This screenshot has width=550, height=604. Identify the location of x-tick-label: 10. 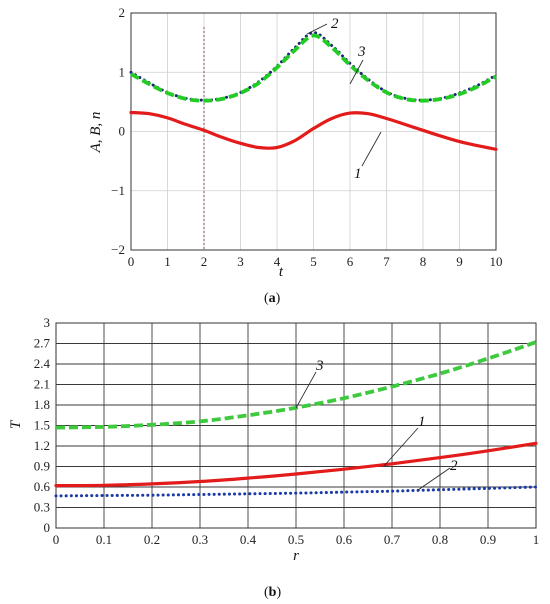
(496, 261).